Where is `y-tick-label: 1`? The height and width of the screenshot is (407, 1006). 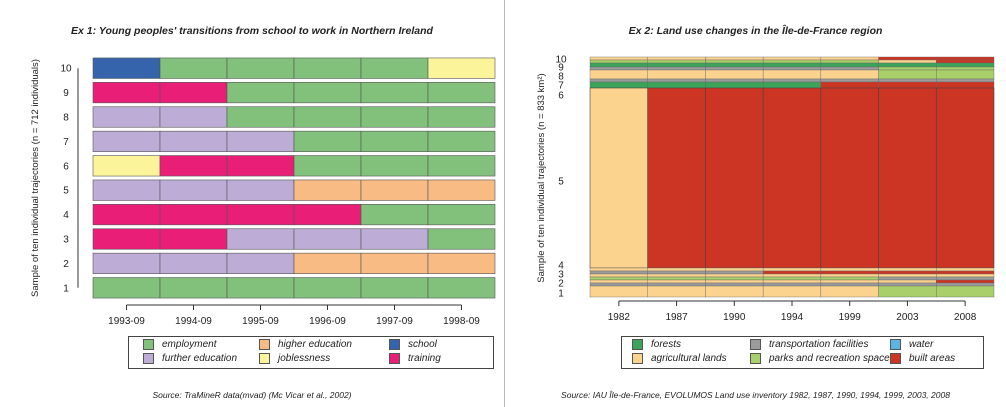
y-tick-label: 1 is located at coordinates (561, 294).